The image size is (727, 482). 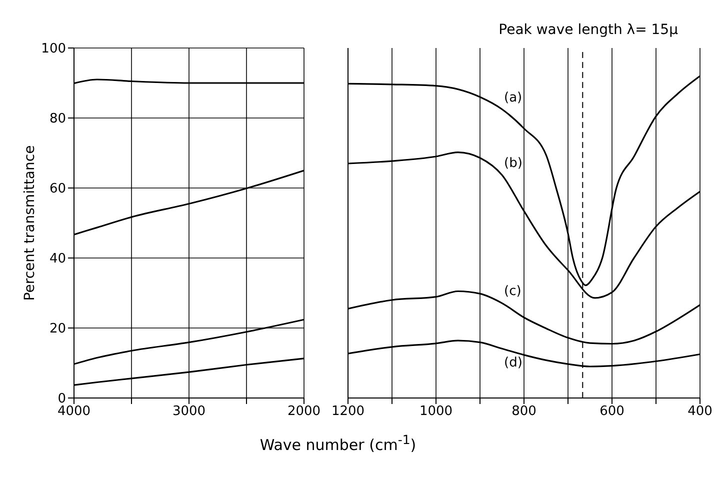 What do you see at coordinates (74, 412) in the screenshot?
I see `x-tick-label: 4000` at bounding box center [74, 412].